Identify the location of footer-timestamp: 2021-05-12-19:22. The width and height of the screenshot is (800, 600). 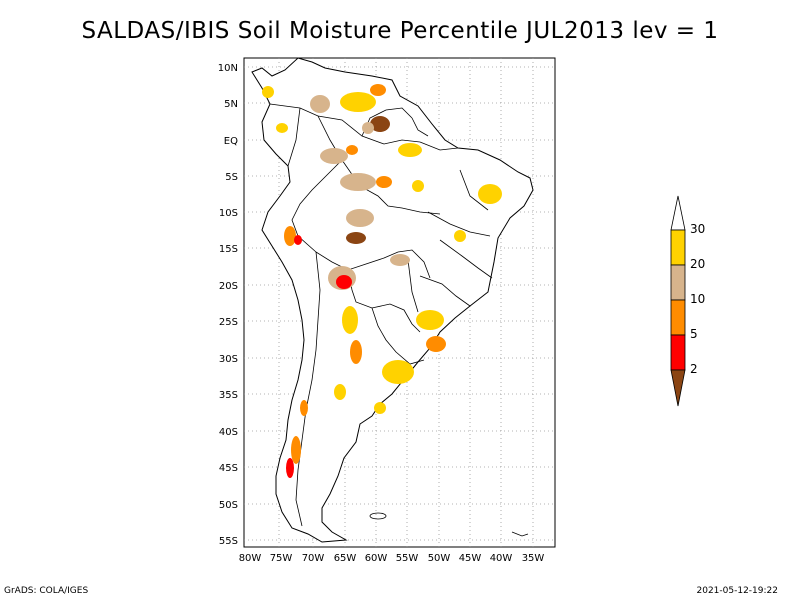
(737, 591).